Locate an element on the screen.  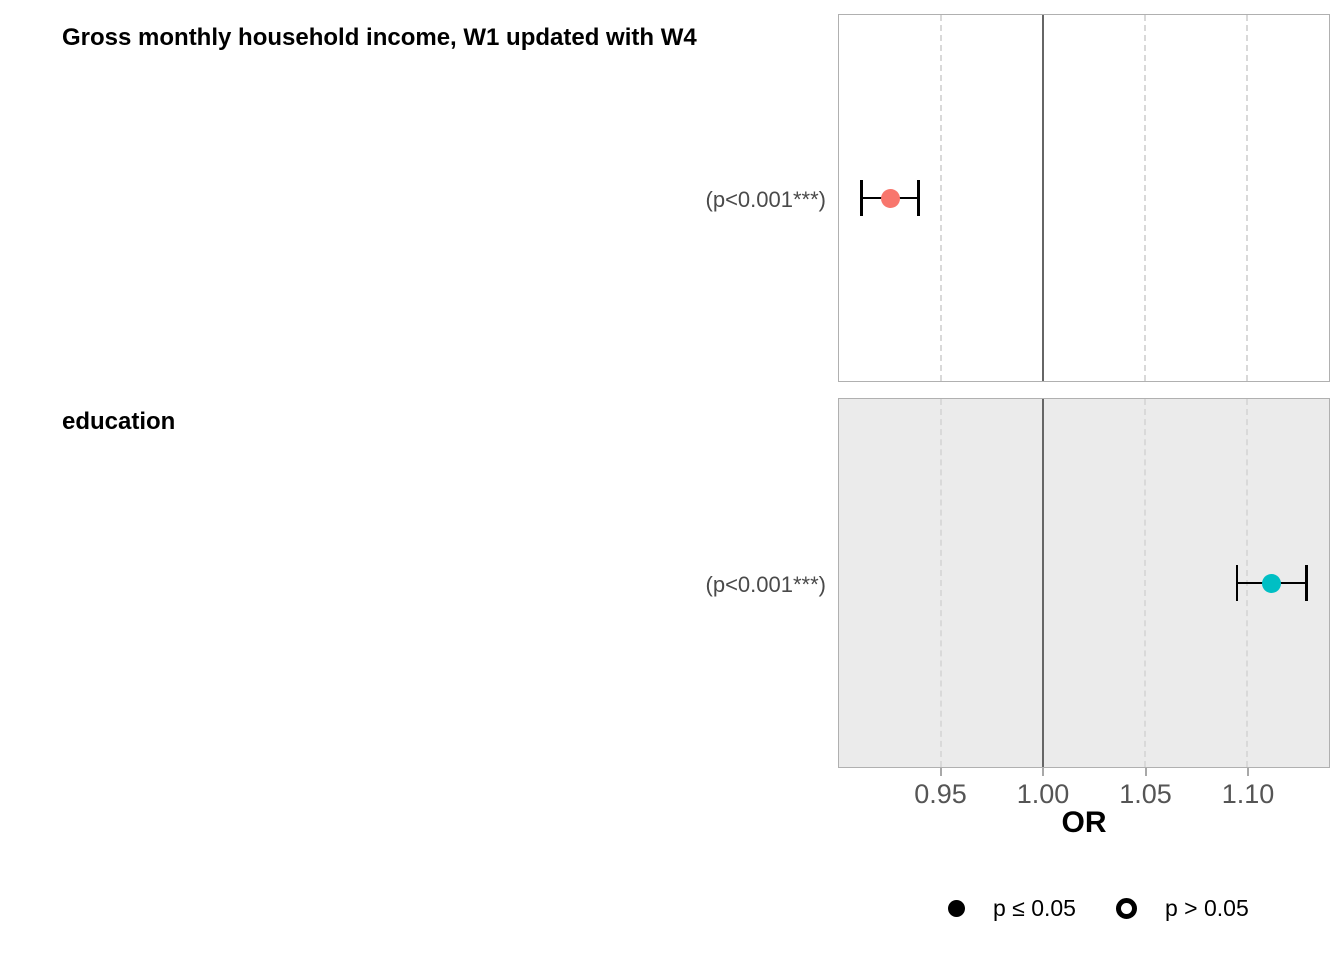
x-axis: 0.95 1.00 1.05 1.10 is located at coordinates (1084, 798).